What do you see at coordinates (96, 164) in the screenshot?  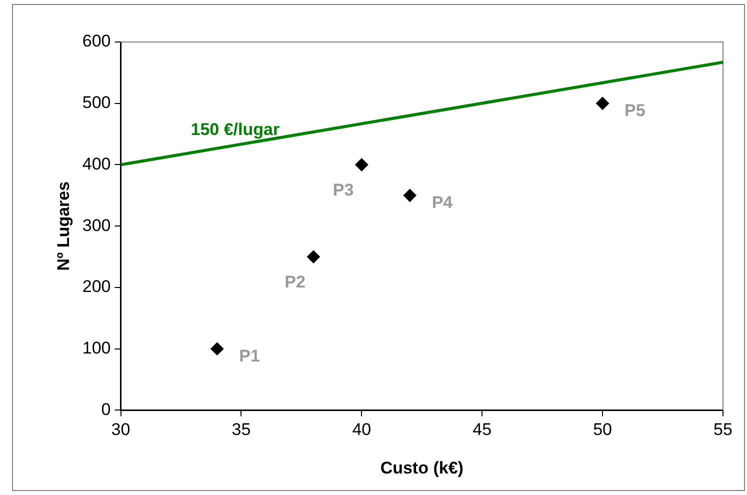 I see `y-tick-label: 400` at bounding box center [96, 164].